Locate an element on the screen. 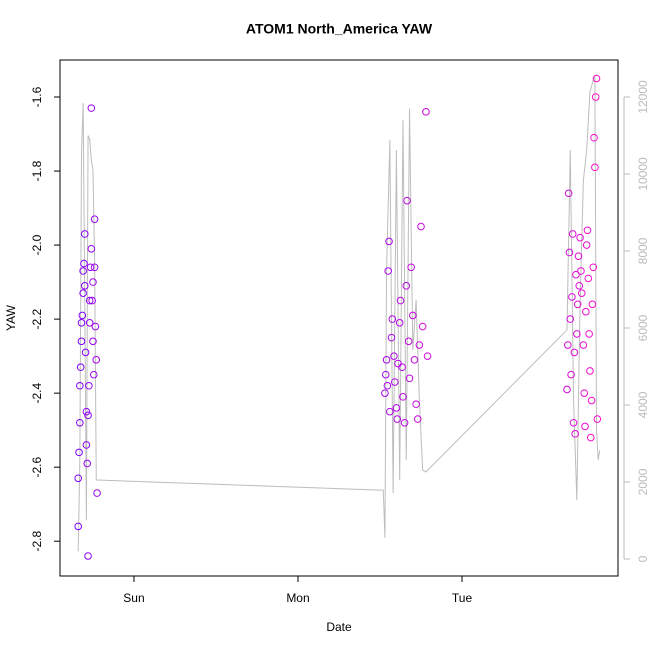 The height and width of the screenshot is (650, 650). y-tick-label: -2.0 is located at coordinates (37, 244).